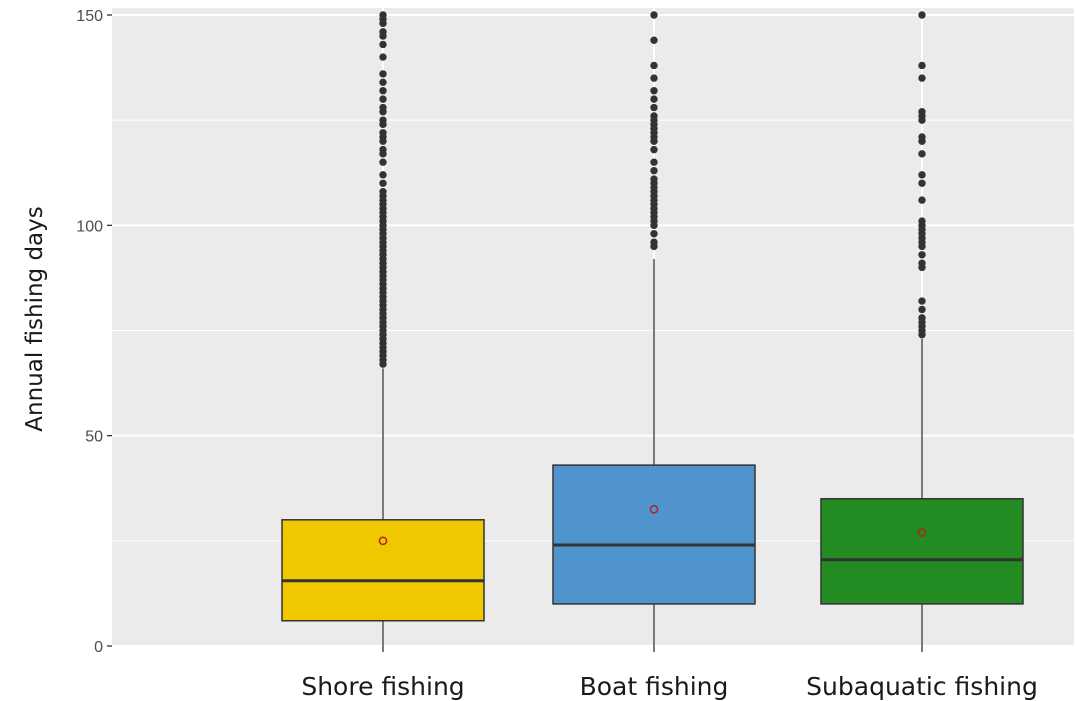  What do you see at coordinates (98, 647) in the screenshot?
I see `y-tick-label: 0` at bounding box center [98, 647].